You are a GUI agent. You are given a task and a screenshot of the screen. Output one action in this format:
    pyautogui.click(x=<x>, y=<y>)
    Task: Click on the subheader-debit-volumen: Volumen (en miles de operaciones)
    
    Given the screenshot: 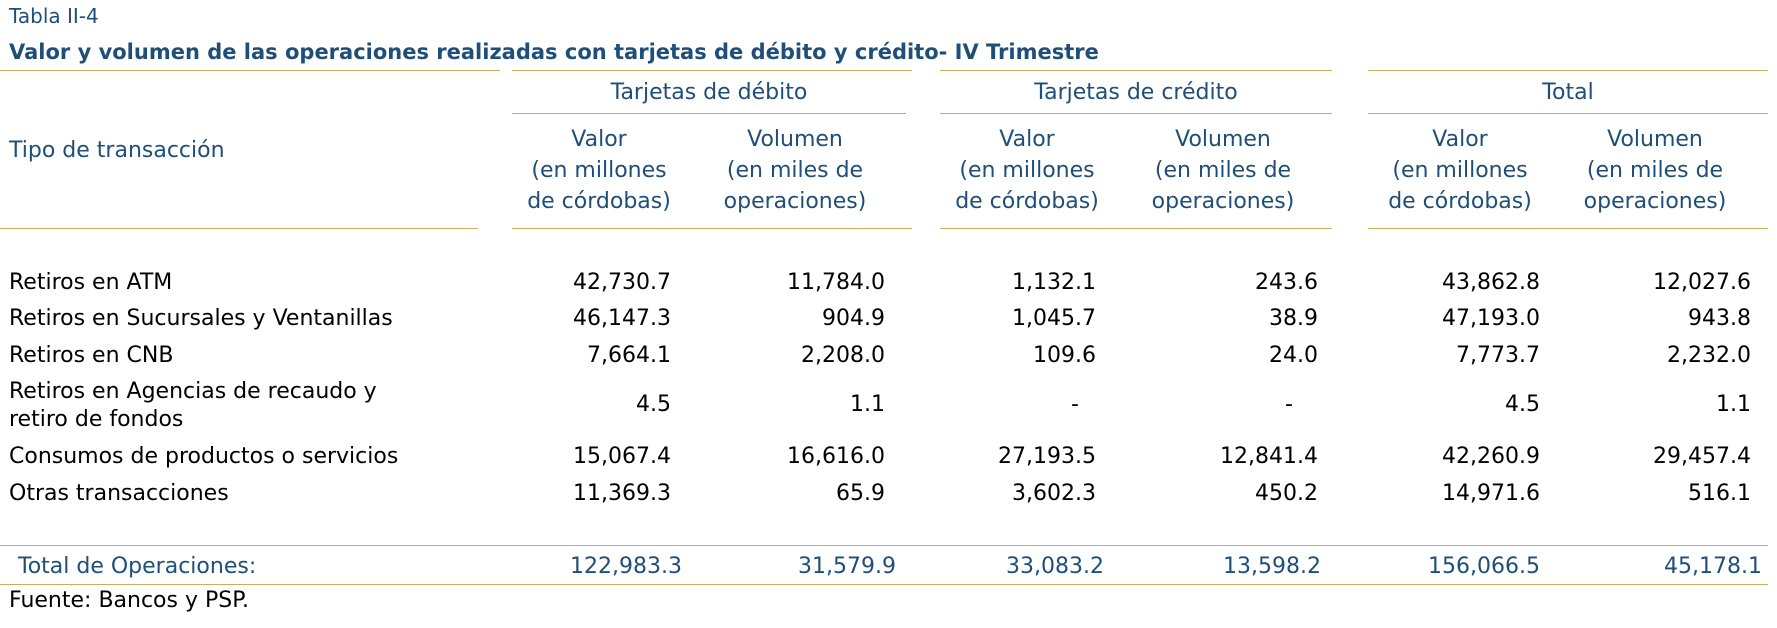 What is the action you would take?
    pyautogui.click(x=795, y=170)
    